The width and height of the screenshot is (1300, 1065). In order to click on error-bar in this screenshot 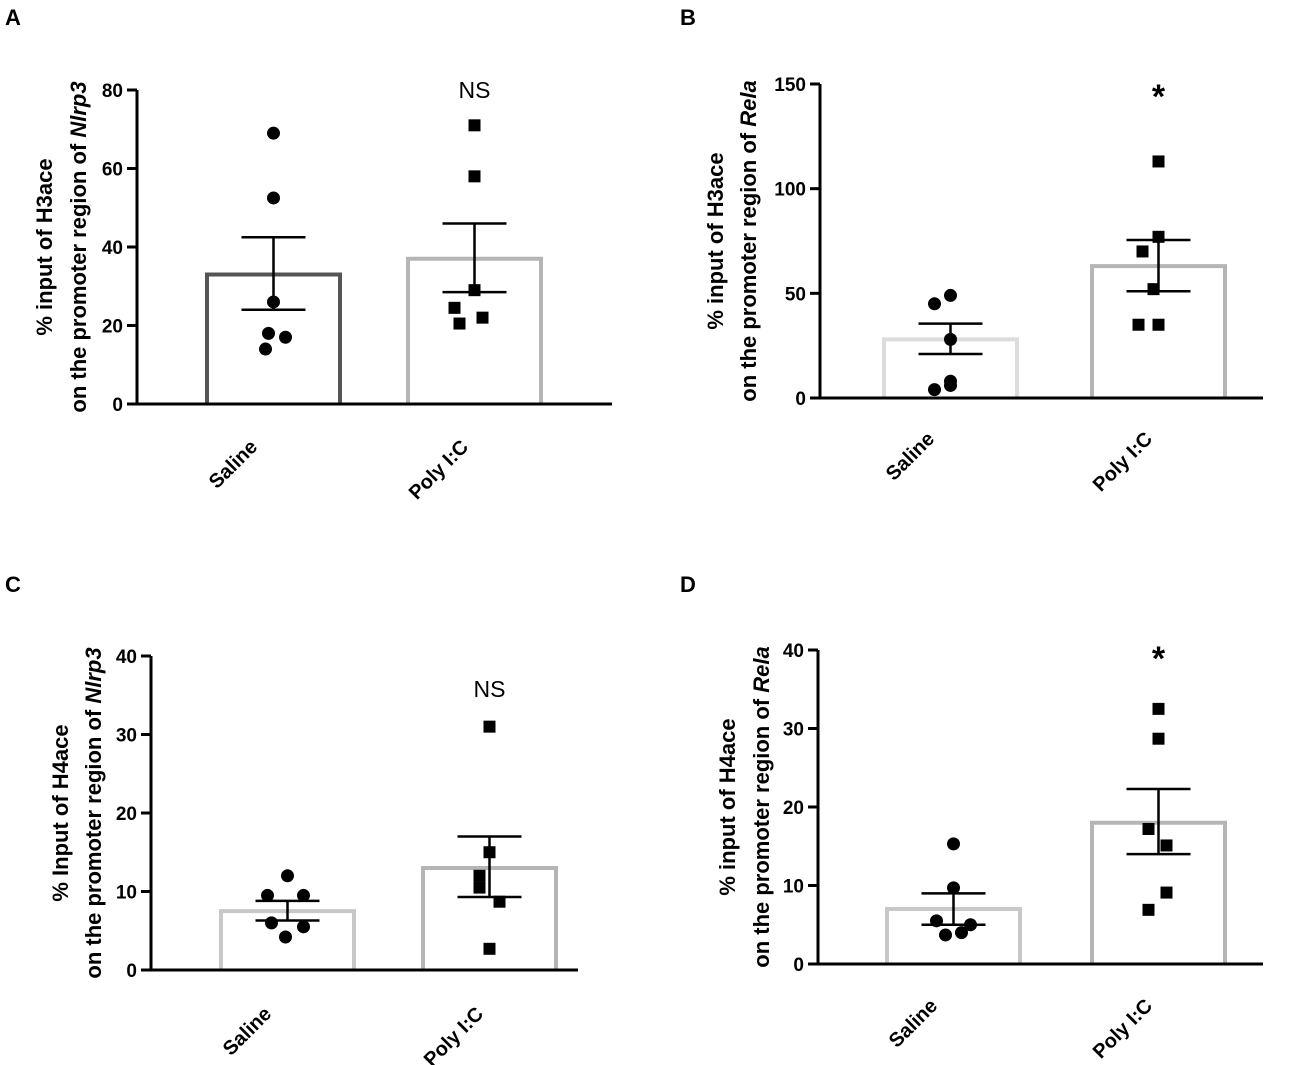, I will do `click(1158, 821)`.